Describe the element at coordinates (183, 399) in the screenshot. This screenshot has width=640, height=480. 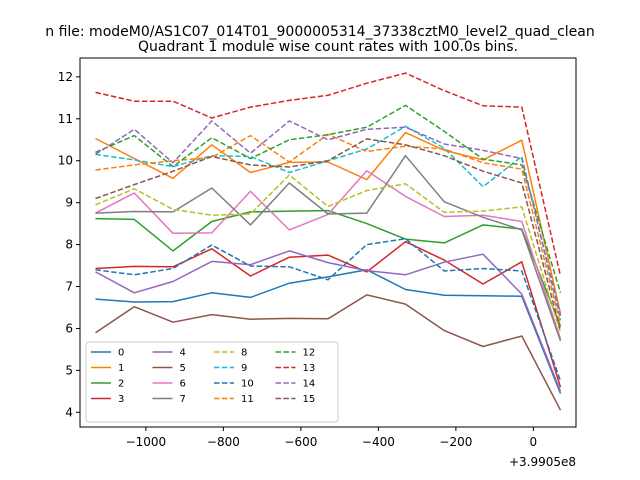
I see `legend-label: 7` at that location.